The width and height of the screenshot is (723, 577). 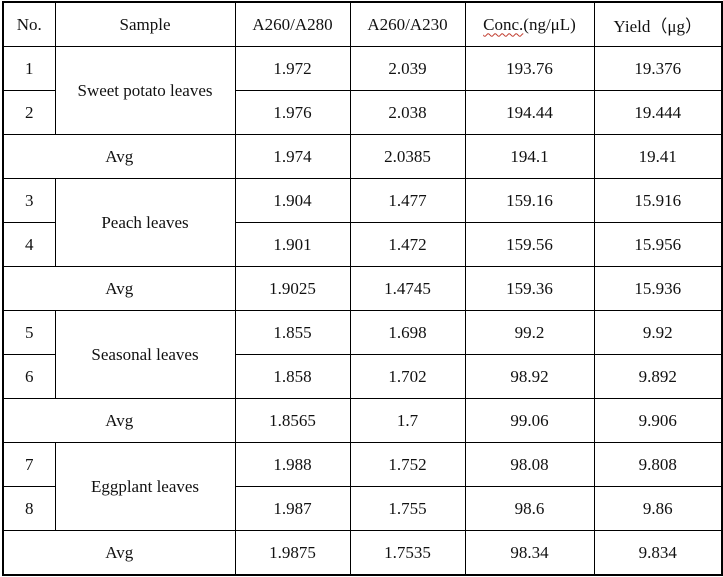 What do you see at coordinates (529, 156) in the screenshot?
I see `avg-concentration-value: 194.1` at bounding box center [529, 156].